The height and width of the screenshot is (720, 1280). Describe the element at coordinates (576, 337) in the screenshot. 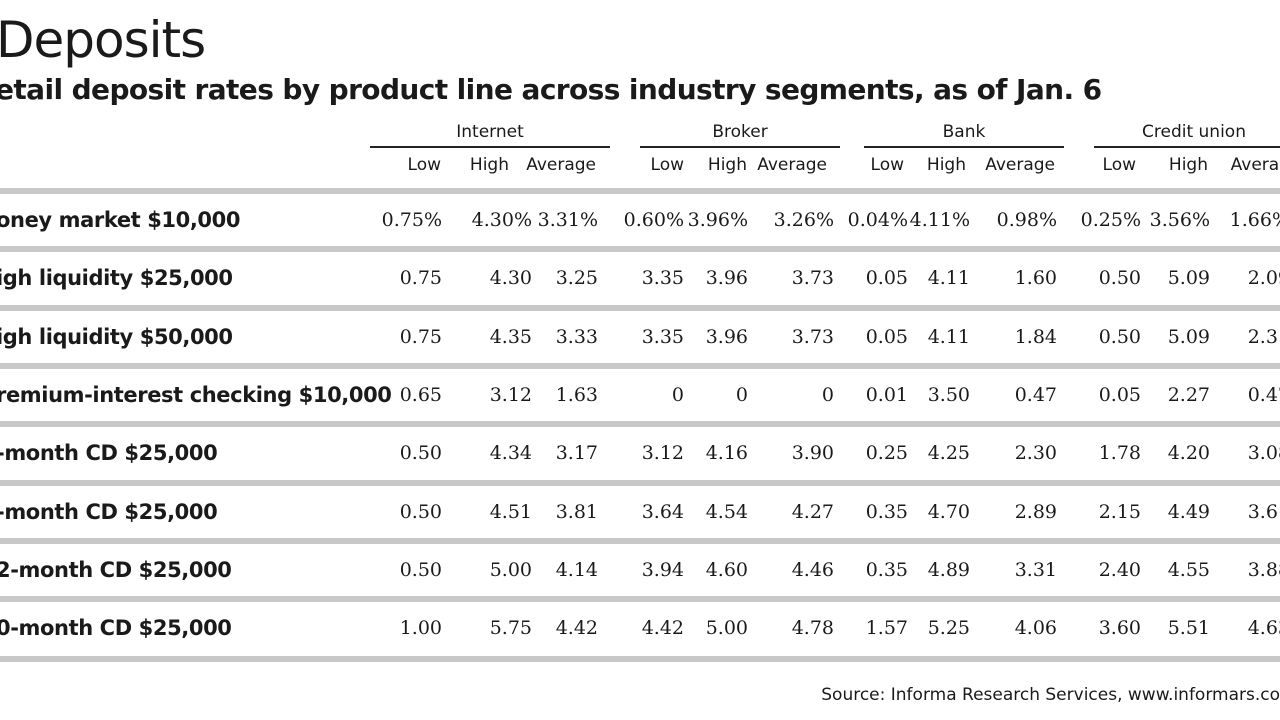

I see `table-cell: 3.33` at that location.